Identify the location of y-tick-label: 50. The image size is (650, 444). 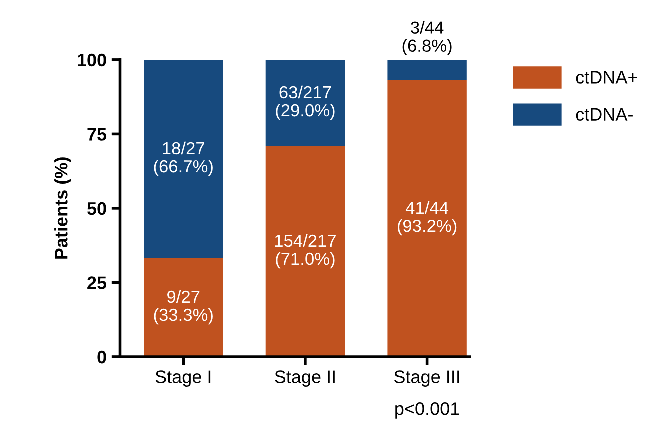
(97, 209).